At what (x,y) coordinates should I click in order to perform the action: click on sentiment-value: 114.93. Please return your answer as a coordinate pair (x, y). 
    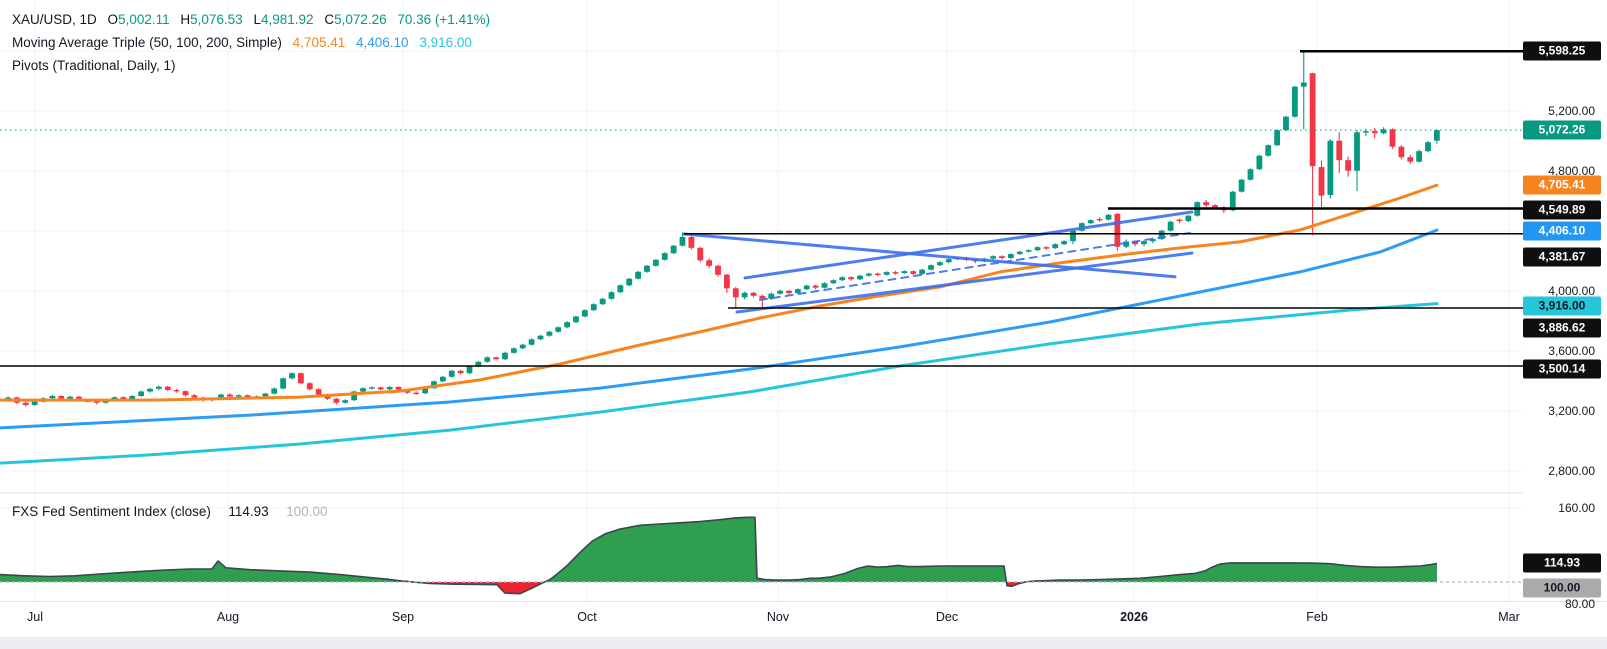
    Looking at the image, I should click on (248, 511).